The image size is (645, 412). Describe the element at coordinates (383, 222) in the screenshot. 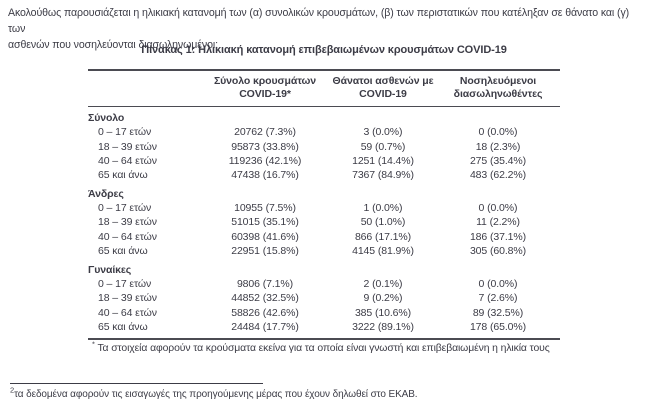

I see `deaths-value: 50 (1.0%)` at that location.